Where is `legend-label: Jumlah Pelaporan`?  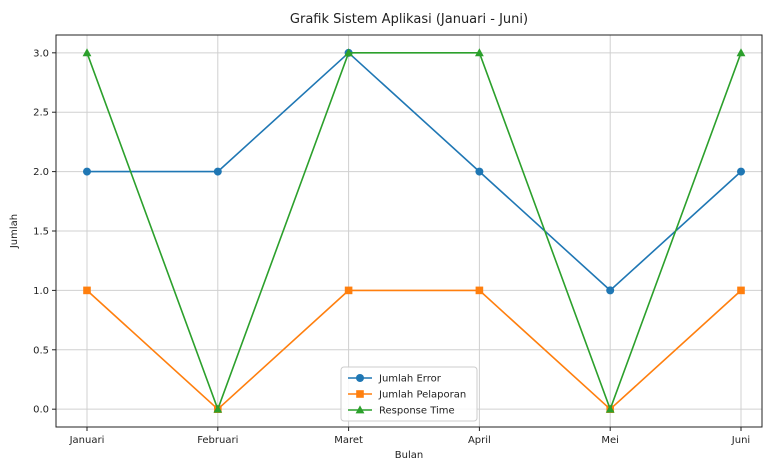 legend-label: Jumlah Pelaporan is located at coordinates (422, 395).